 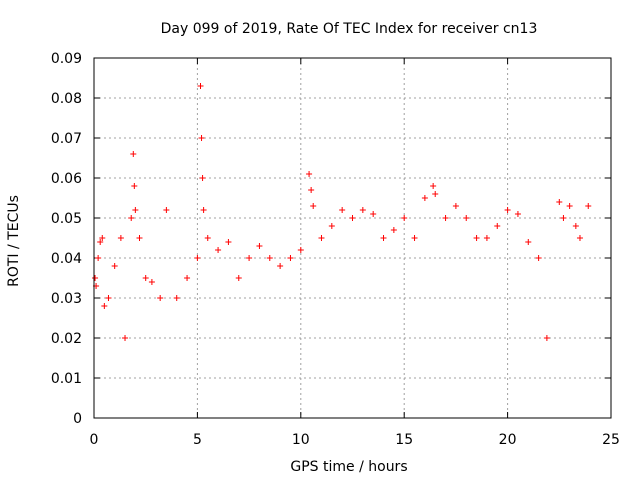 What do you see at coordinates (66, 179) in the screenshot?
I see `y-tick-label: 0.06` at bounding box center [66, 179].